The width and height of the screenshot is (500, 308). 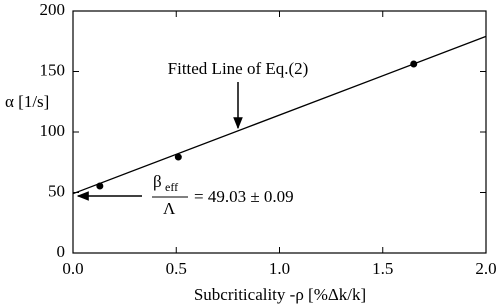 I want to click on annotation: Fitted Line of Eq.(2), so click(x=238, y=68).